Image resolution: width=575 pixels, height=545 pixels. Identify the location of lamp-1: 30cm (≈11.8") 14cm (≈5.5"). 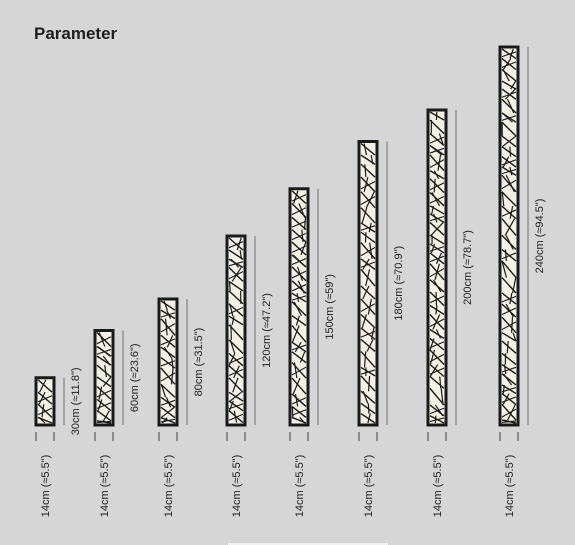
(58, 442).